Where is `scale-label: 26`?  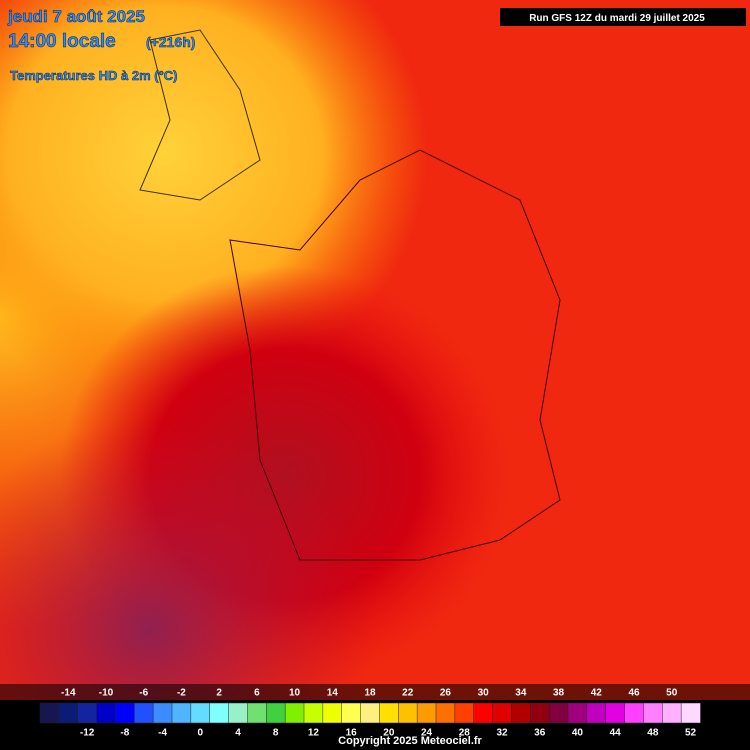
scale-label: 26 is located at coordinates (446, 693).